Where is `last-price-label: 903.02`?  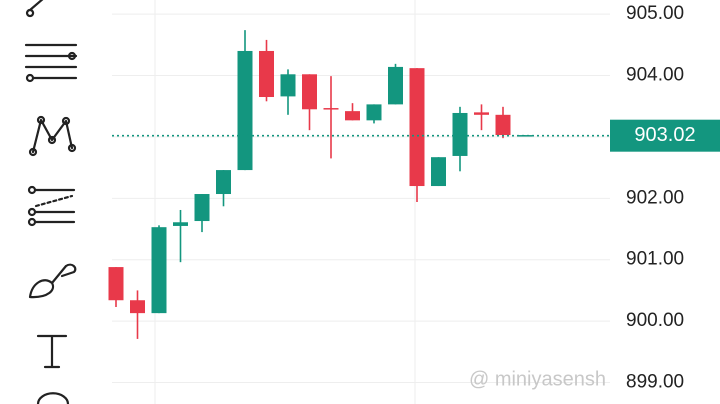
last-price-label: 903.02 is located at coordinates (664, 135).